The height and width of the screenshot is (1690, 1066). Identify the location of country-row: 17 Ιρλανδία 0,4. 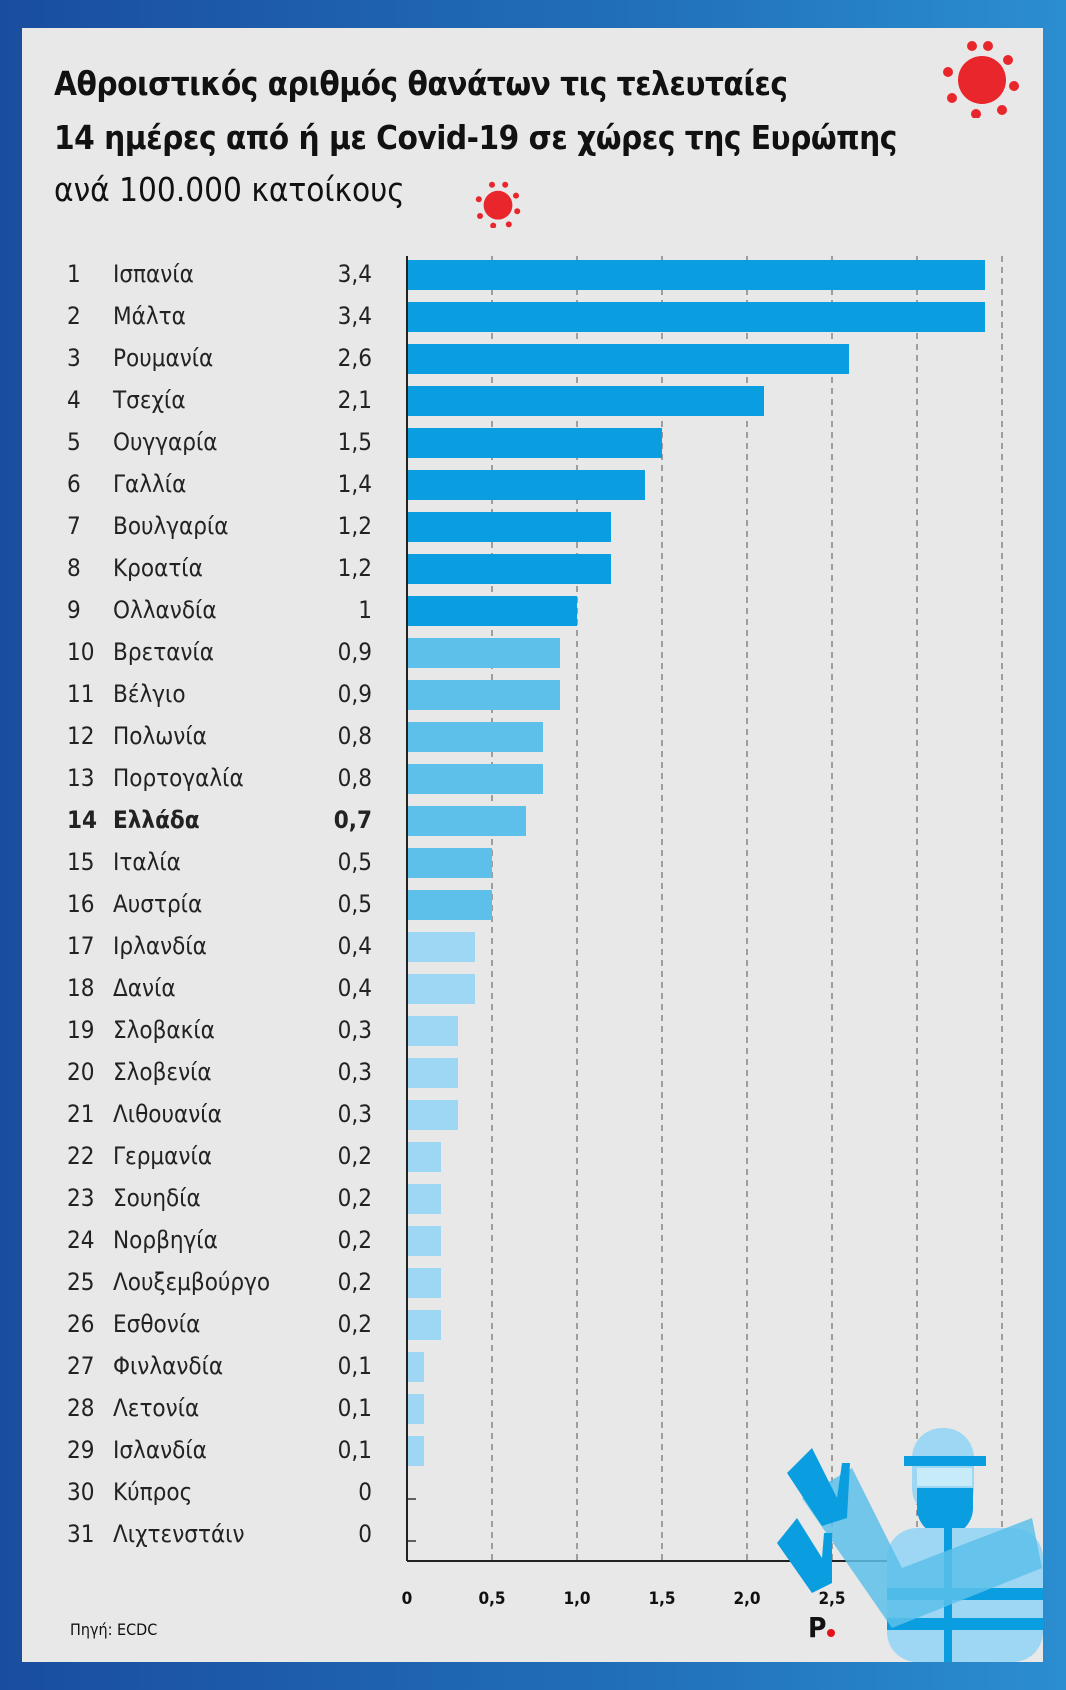
(222, 947).